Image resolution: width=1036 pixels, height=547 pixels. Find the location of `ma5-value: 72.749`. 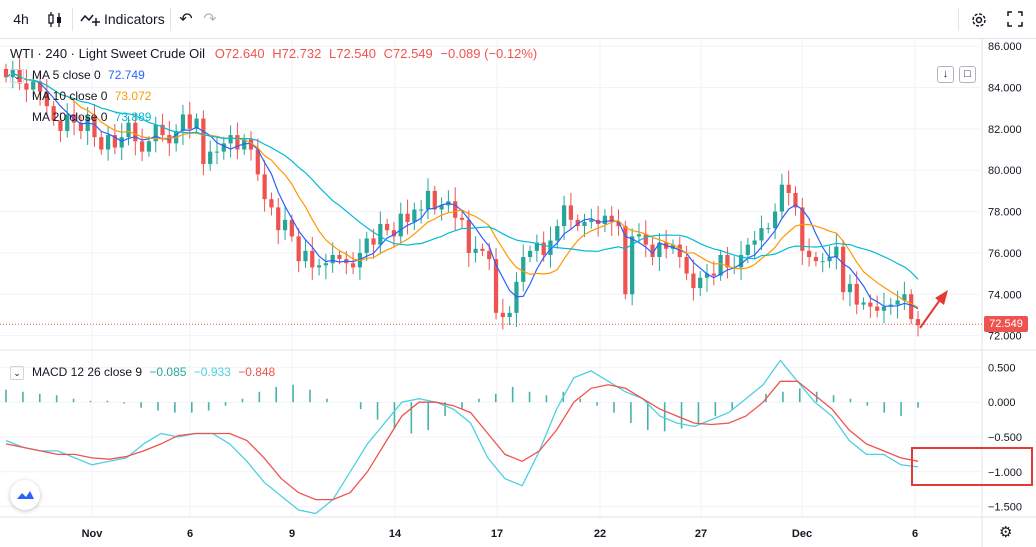

ma5-value: 72.749 is located at coordinates (126, 75).